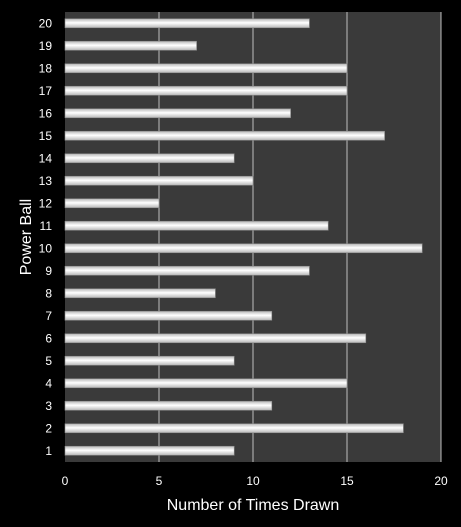  Describe the element at coordinates (48, 338) in the screenshot. I see `y-tick-label: 6` at that location.